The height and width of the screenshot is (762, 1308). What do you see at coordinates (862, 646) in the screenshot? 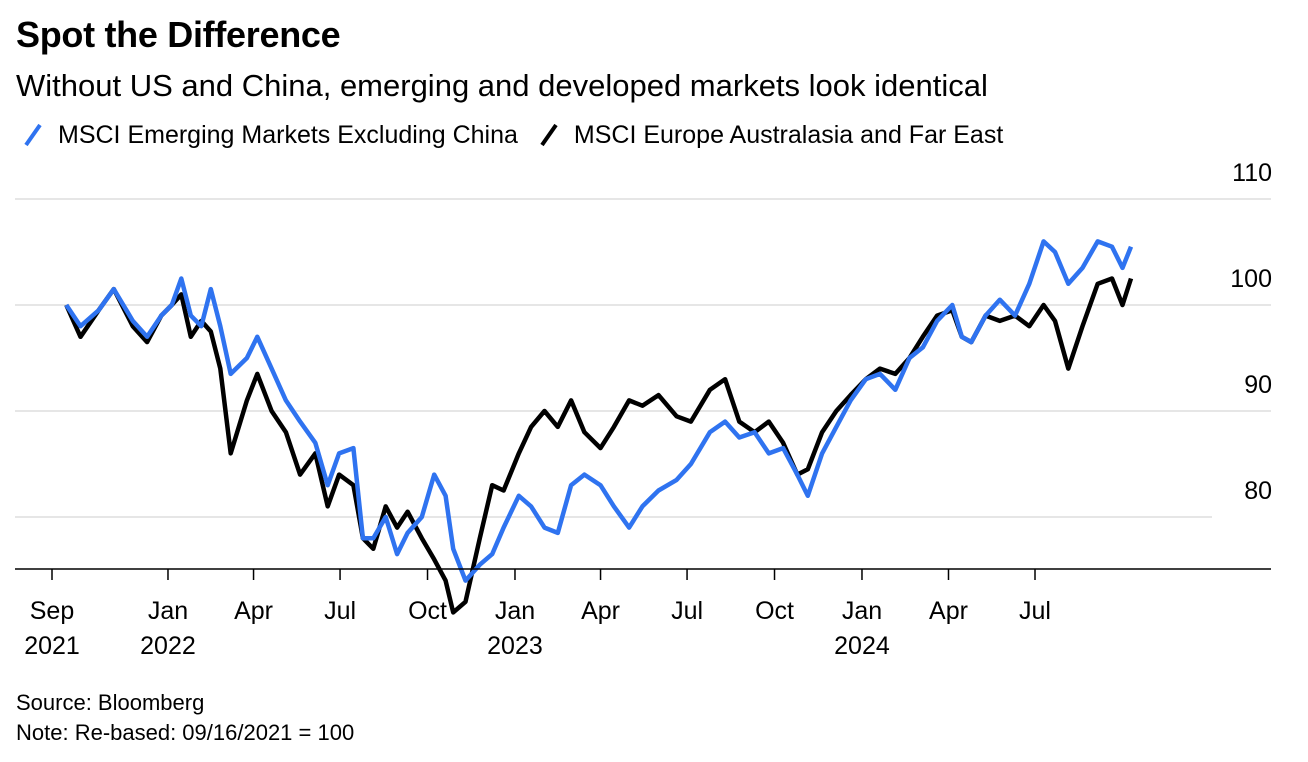
I see `x-tick-year-label: 2024` at bounding box center [862, 646].